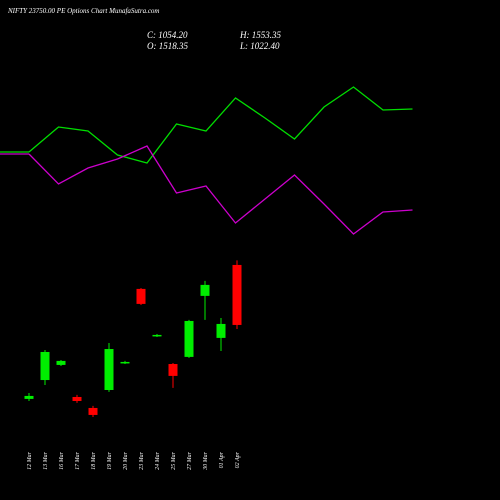 The height and width of the screenshot is (500, 500). Describe the element at coordinates (167, 46) in the screenshot. I see `open-text: O: 1518.35` at that location.